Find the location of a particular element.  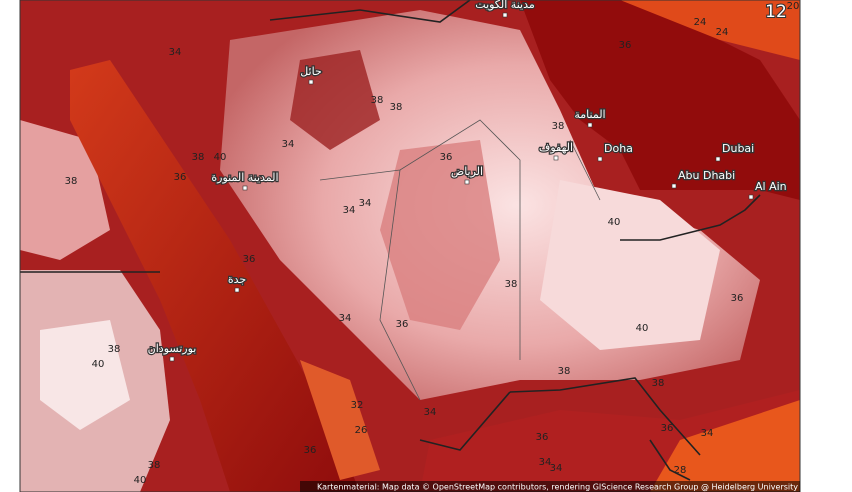

timestep-small: 20 is located at coordinates (793, 6).